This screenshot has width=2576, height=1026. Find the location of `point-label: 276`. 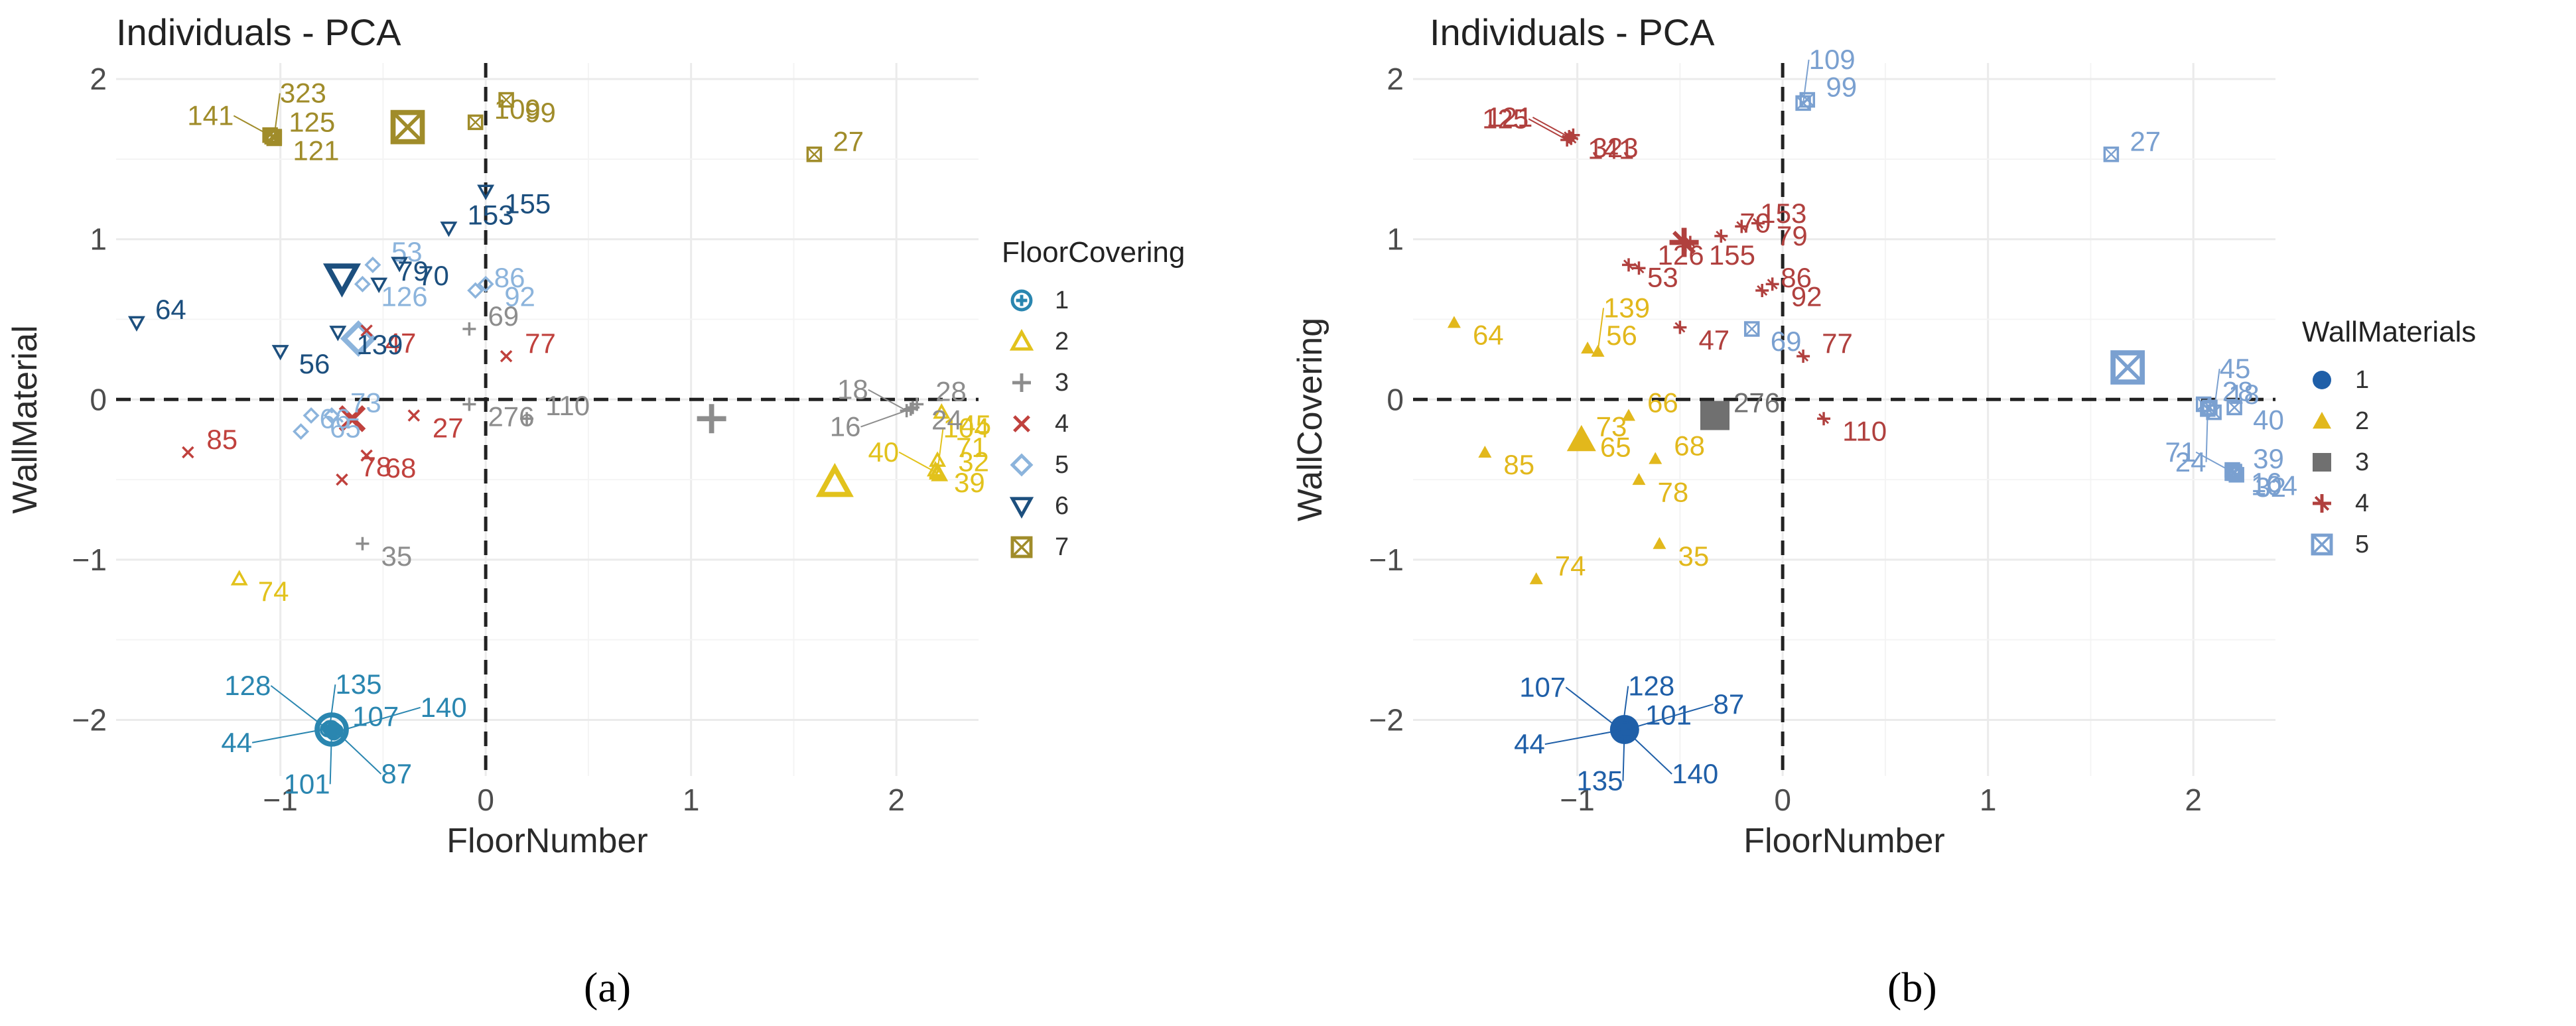

point-label: 276 is located at coordinates (1757, 402).